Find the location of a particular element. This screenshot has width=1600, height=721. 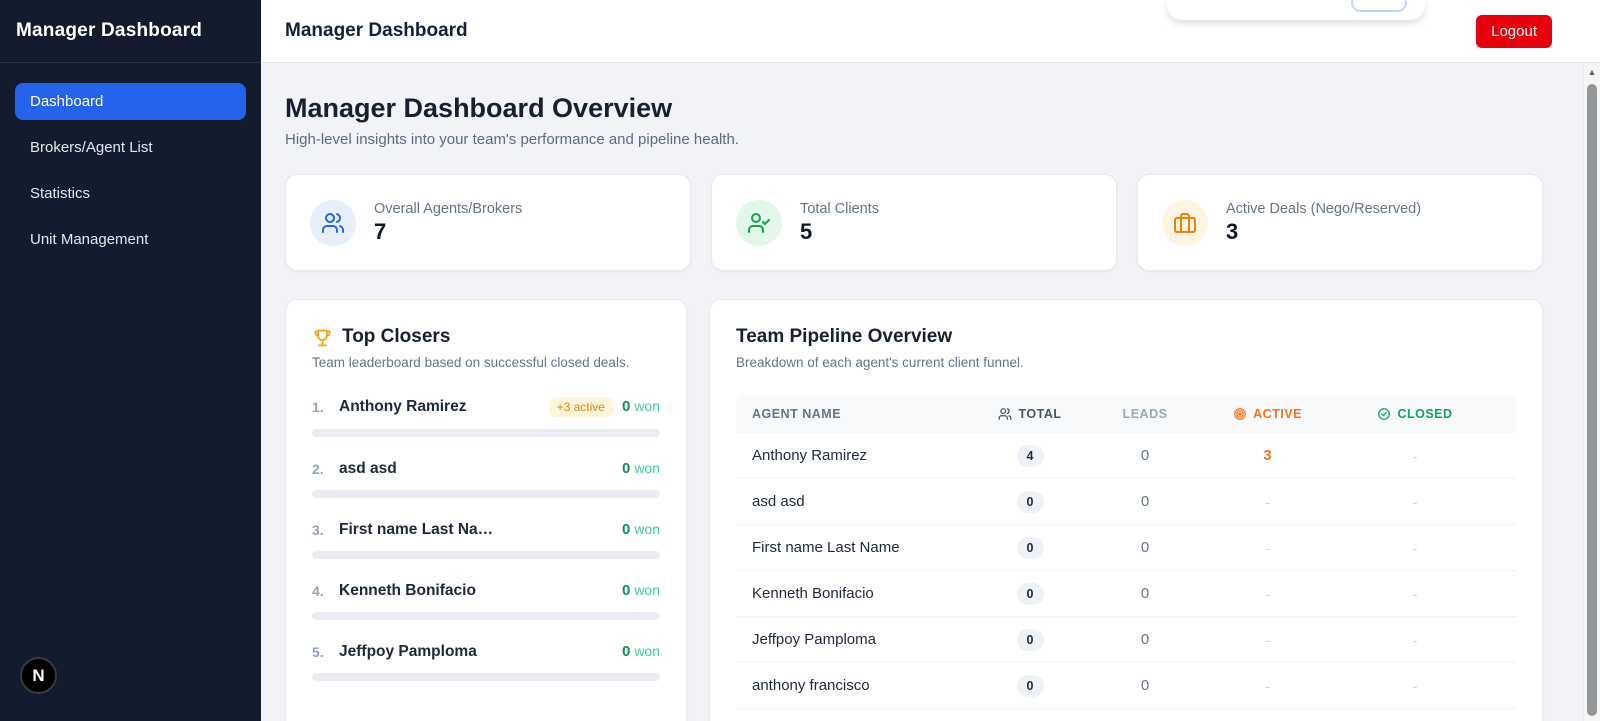

target-icon is located at coordinates (1240, 414).